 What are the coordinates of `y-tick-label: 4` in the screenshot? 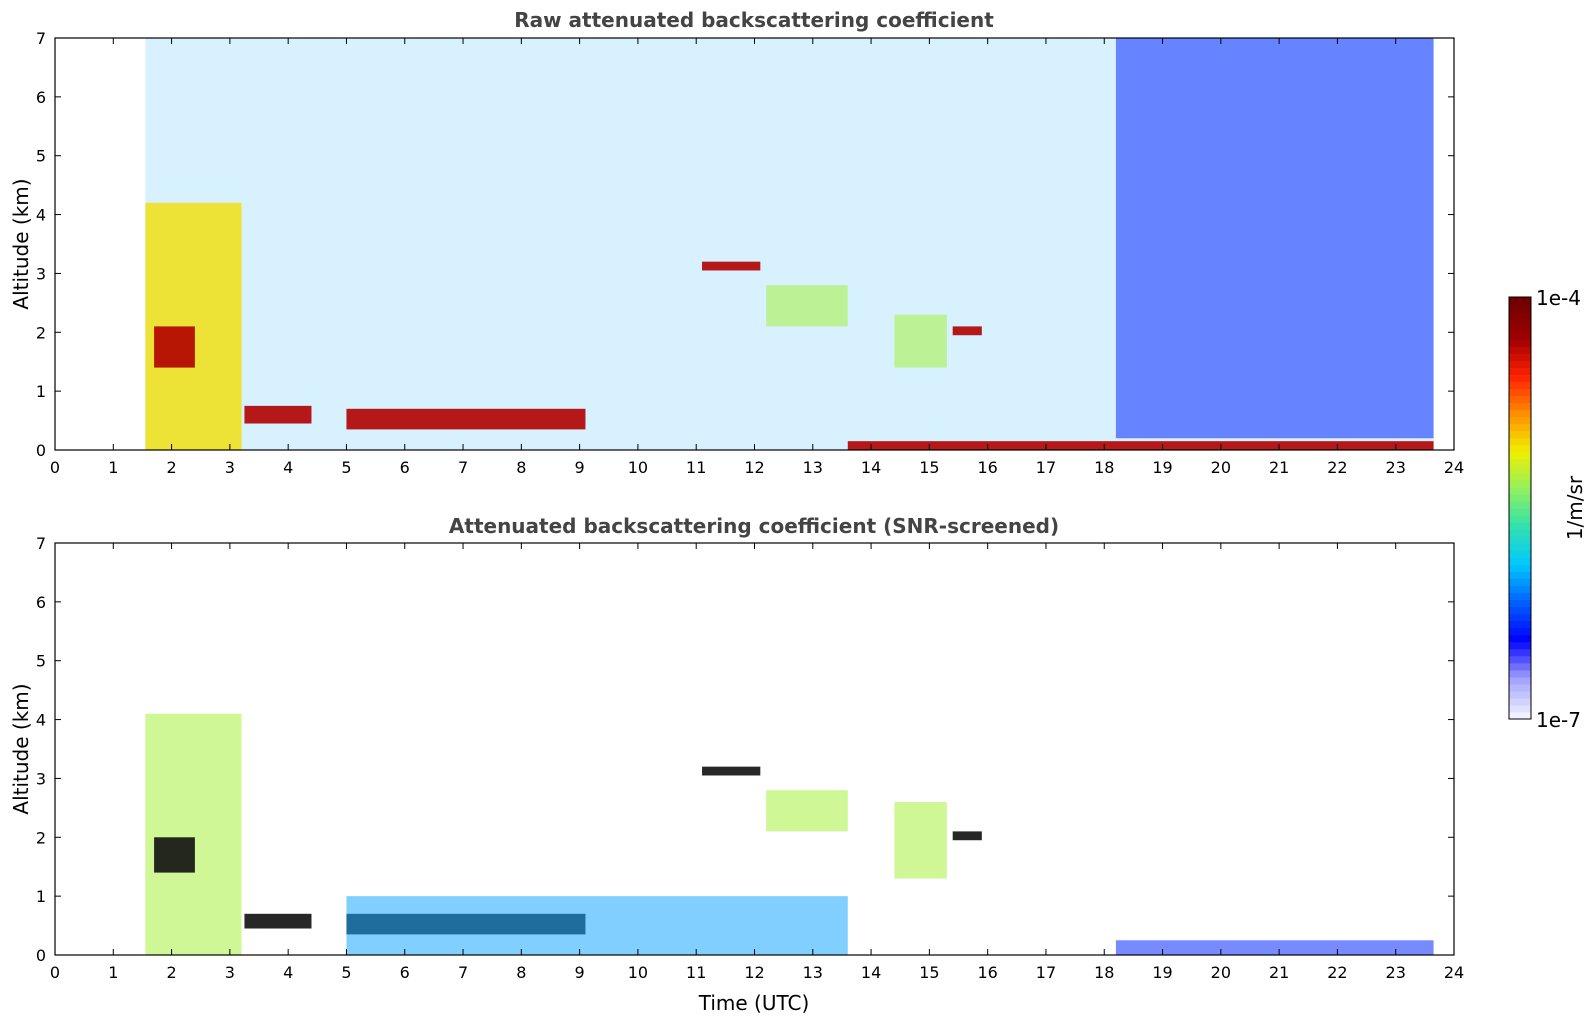 It's located at (41, 215).